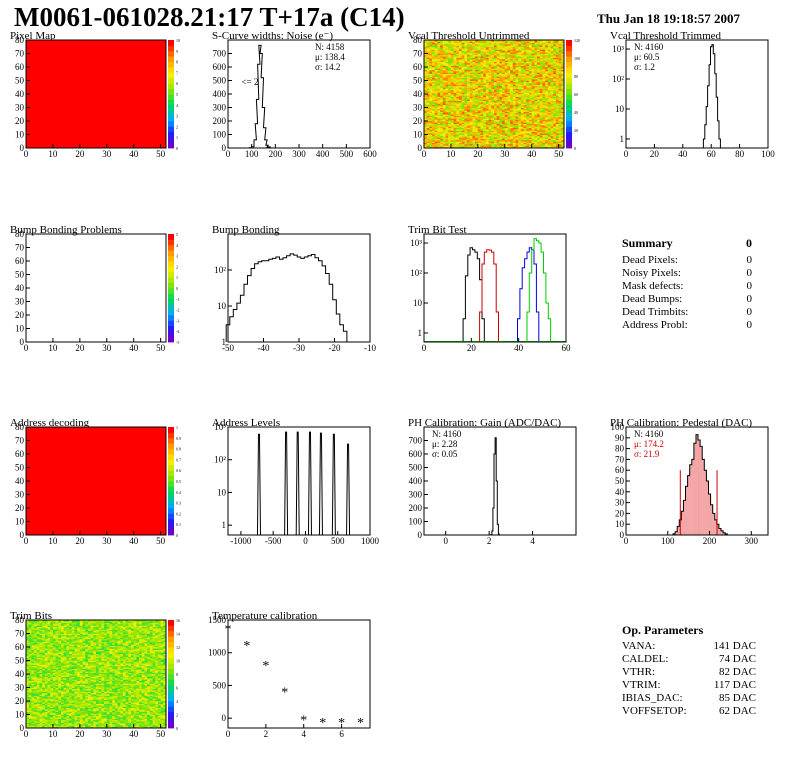  I want to click on histogram-bin, so click(692, 497).